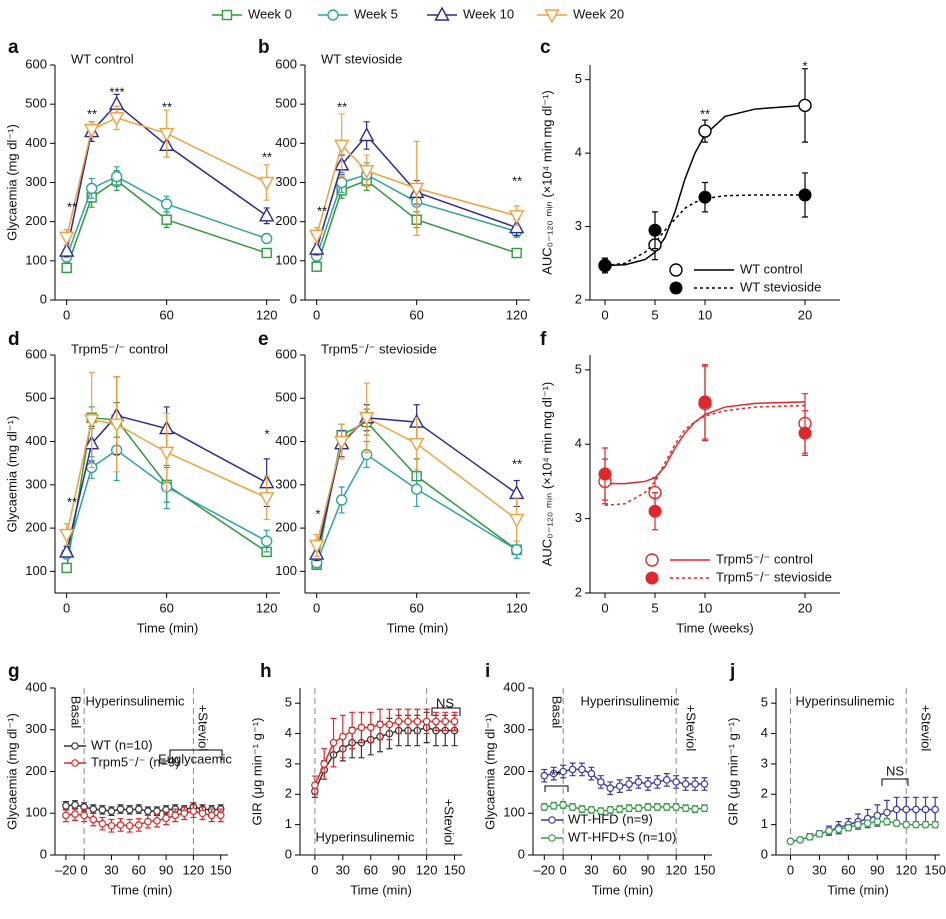 Image resolution: width=946 pixels, height=919 pixels. Describe the element at coordinates (819, 869) in the screenshot. I see `x-tick-label: 30` at that location.